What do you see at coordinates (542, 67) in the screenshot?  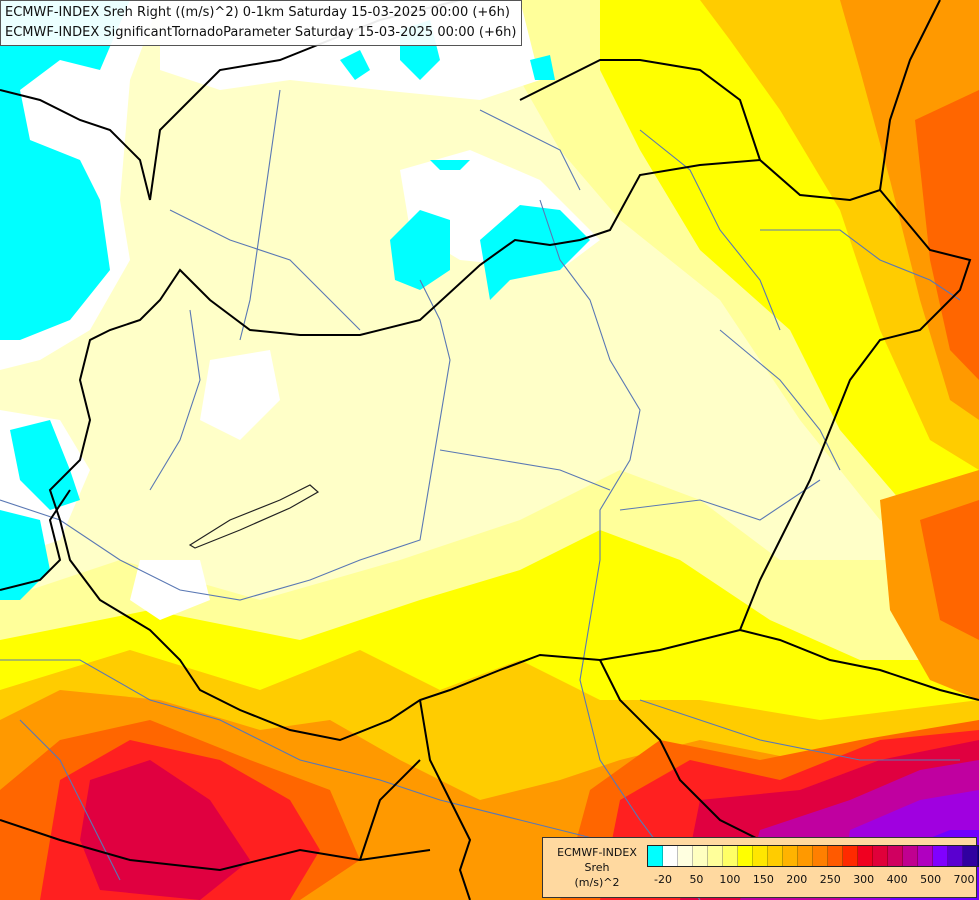 I see `field-cyan-north3` at bounding box center [542, 67].